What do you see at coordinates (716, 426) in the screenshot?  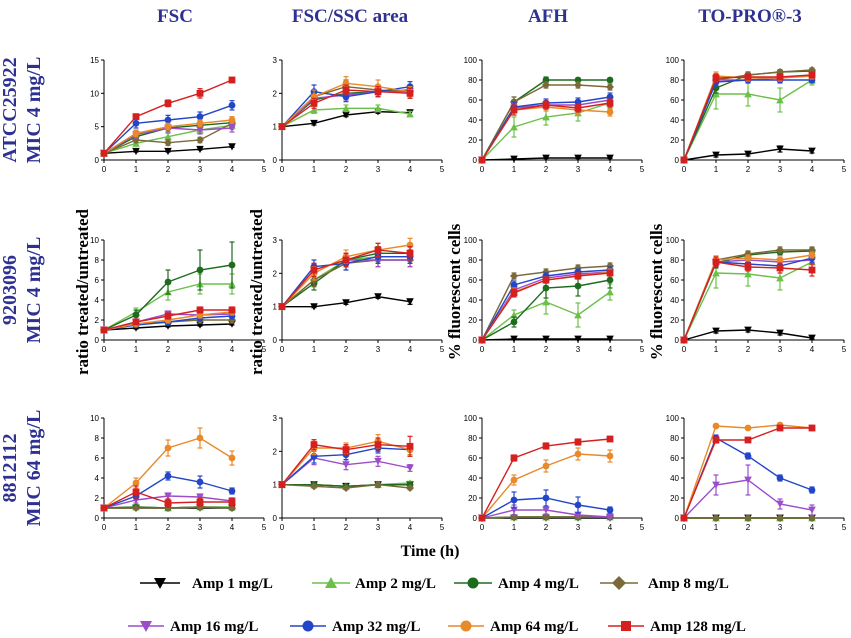 I see `panel-r3-c4-series-amp-64-mg-l-point` at bounding box center [716, 426].